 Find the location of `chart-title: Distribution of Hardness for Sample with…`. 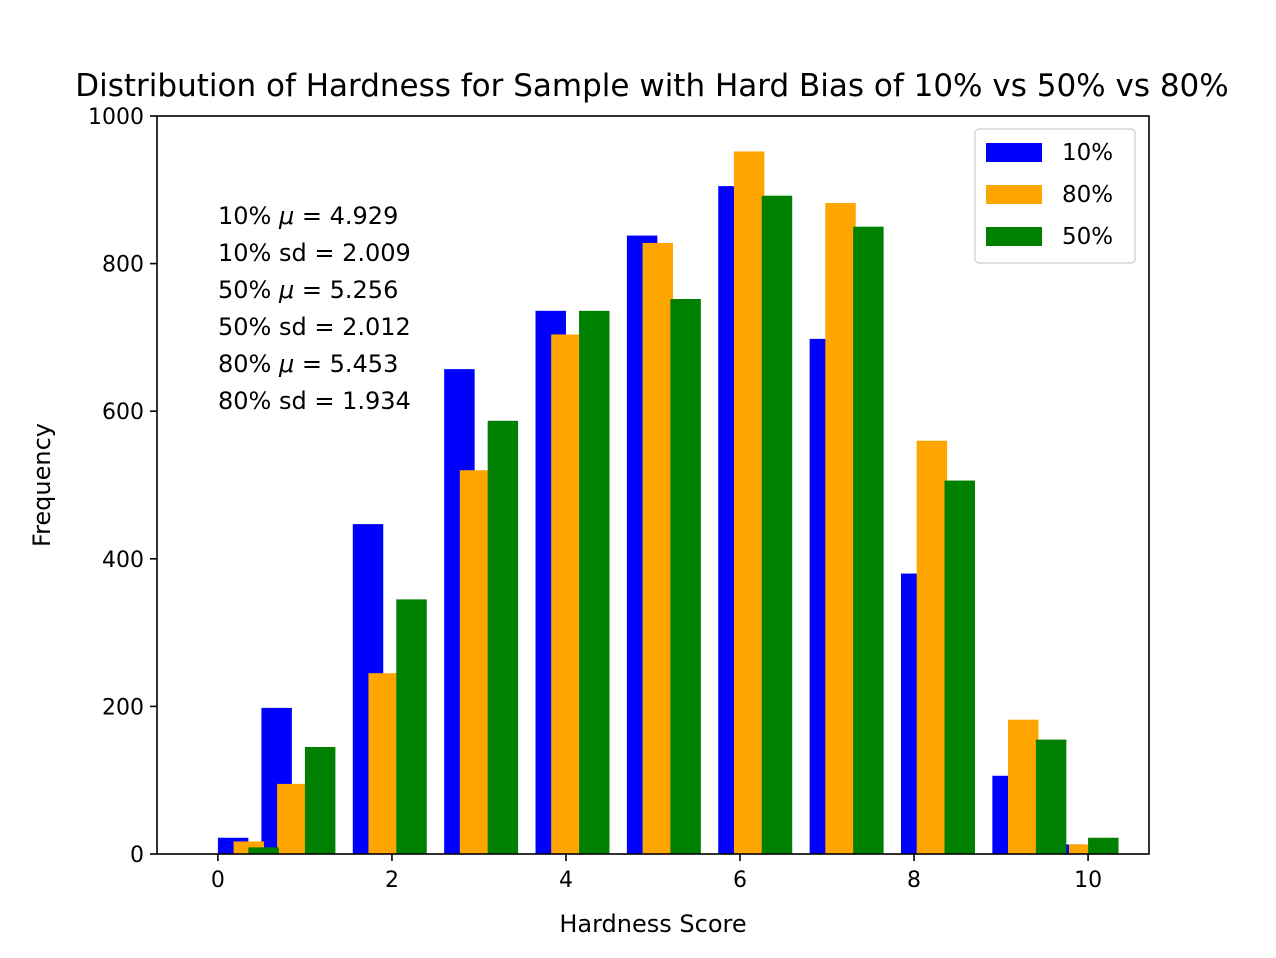

chart-title: Distribution of Hardness for Sample with… is located at coordinates (651, 86).